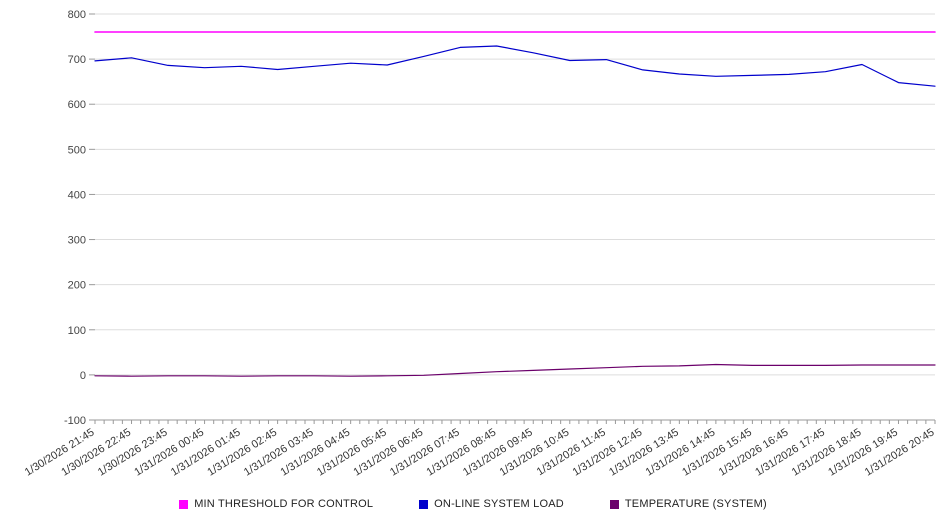 The width and height of the screenshot is (946, 526). I want to click on legend-item-temperature: TEMPERATURE (SYSTEM), so click(688, 504).